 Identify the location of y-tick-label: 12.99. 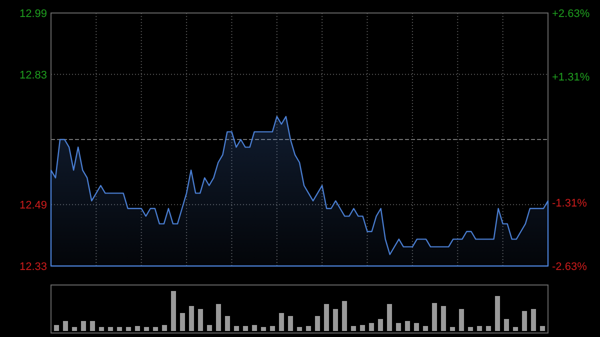
(33, 14).